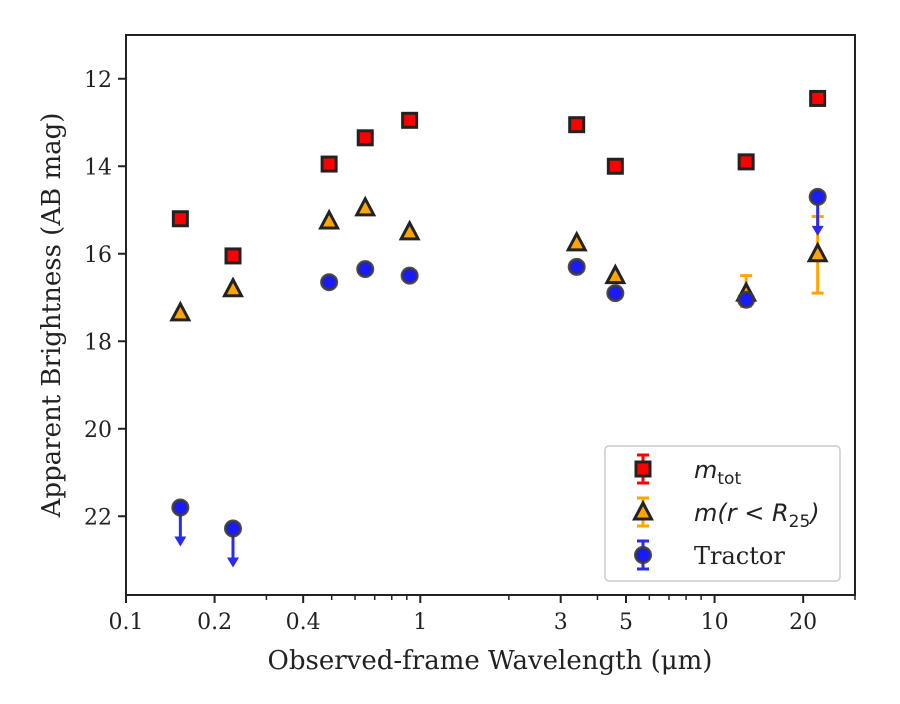  What do you see at coordinates (499, 258) in the screenshot?
I see `series-triangle` at bounding box center [499, 258].